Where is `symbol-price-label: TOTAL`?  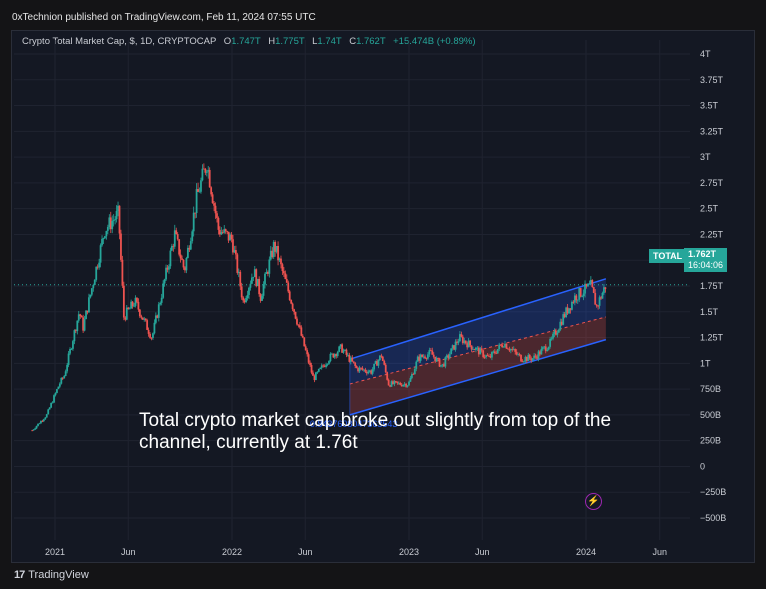 symbol-price-label: TOTAL is located at coordinates (668, 256).